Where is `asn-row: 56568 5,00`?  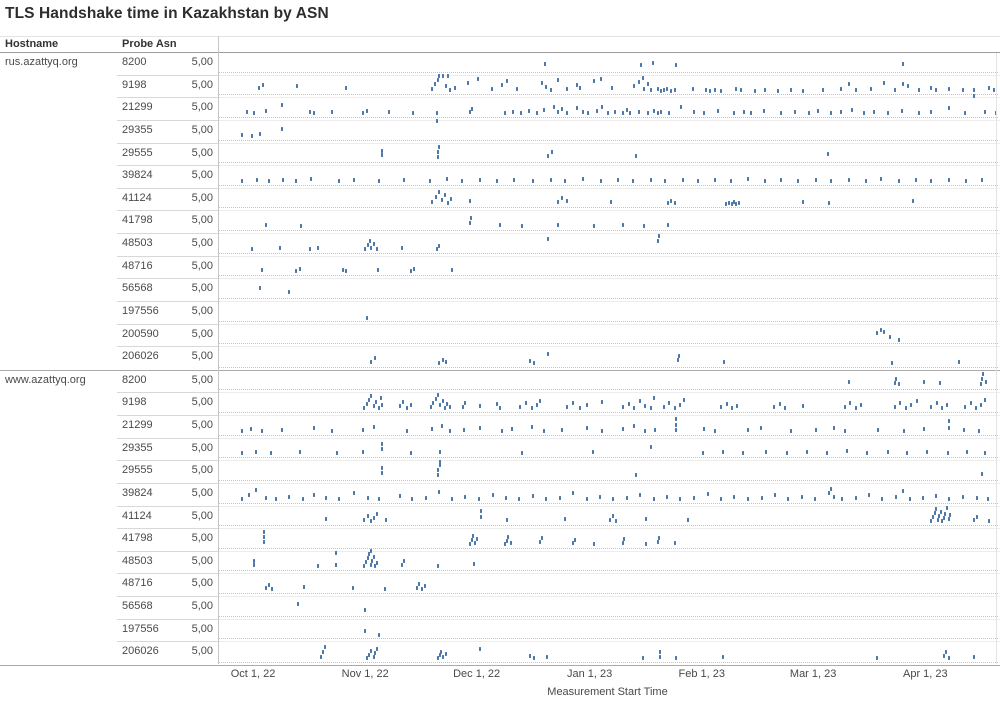 asn-row: 56568 5,00 is located at coordinates (500, 608).